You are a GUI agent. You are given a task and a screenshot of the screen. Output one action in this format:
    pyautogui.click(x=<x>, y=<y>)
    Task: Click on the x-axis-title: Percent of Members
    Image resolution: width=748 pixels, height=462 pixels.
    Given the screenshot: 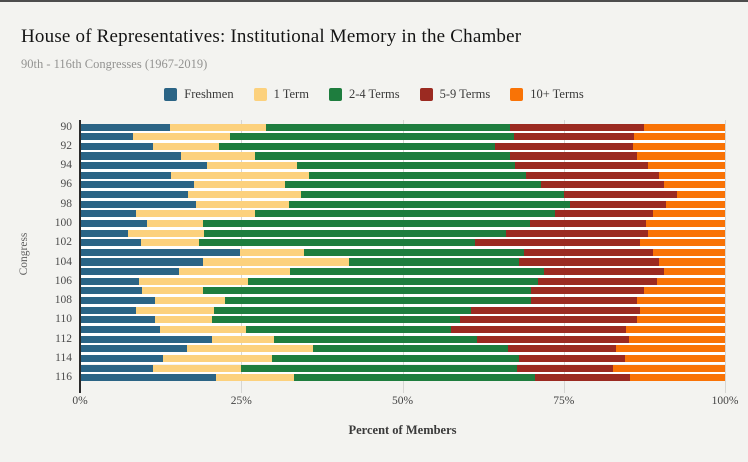 What is the action you would take?
    pyautogui.click(x=402, y=430)
    